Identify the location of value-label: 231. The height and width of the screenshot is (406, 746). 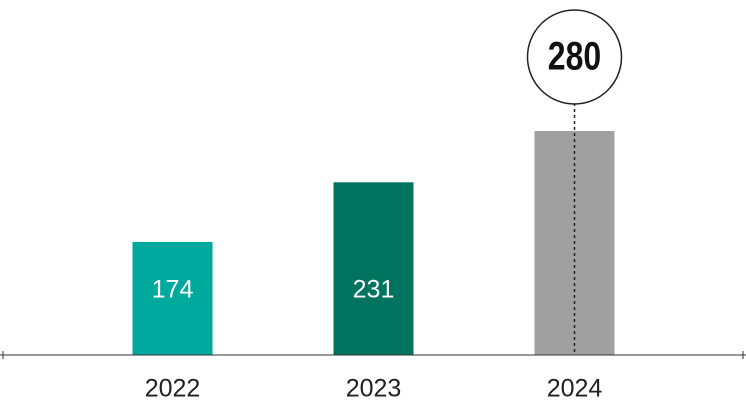
(374, 290).